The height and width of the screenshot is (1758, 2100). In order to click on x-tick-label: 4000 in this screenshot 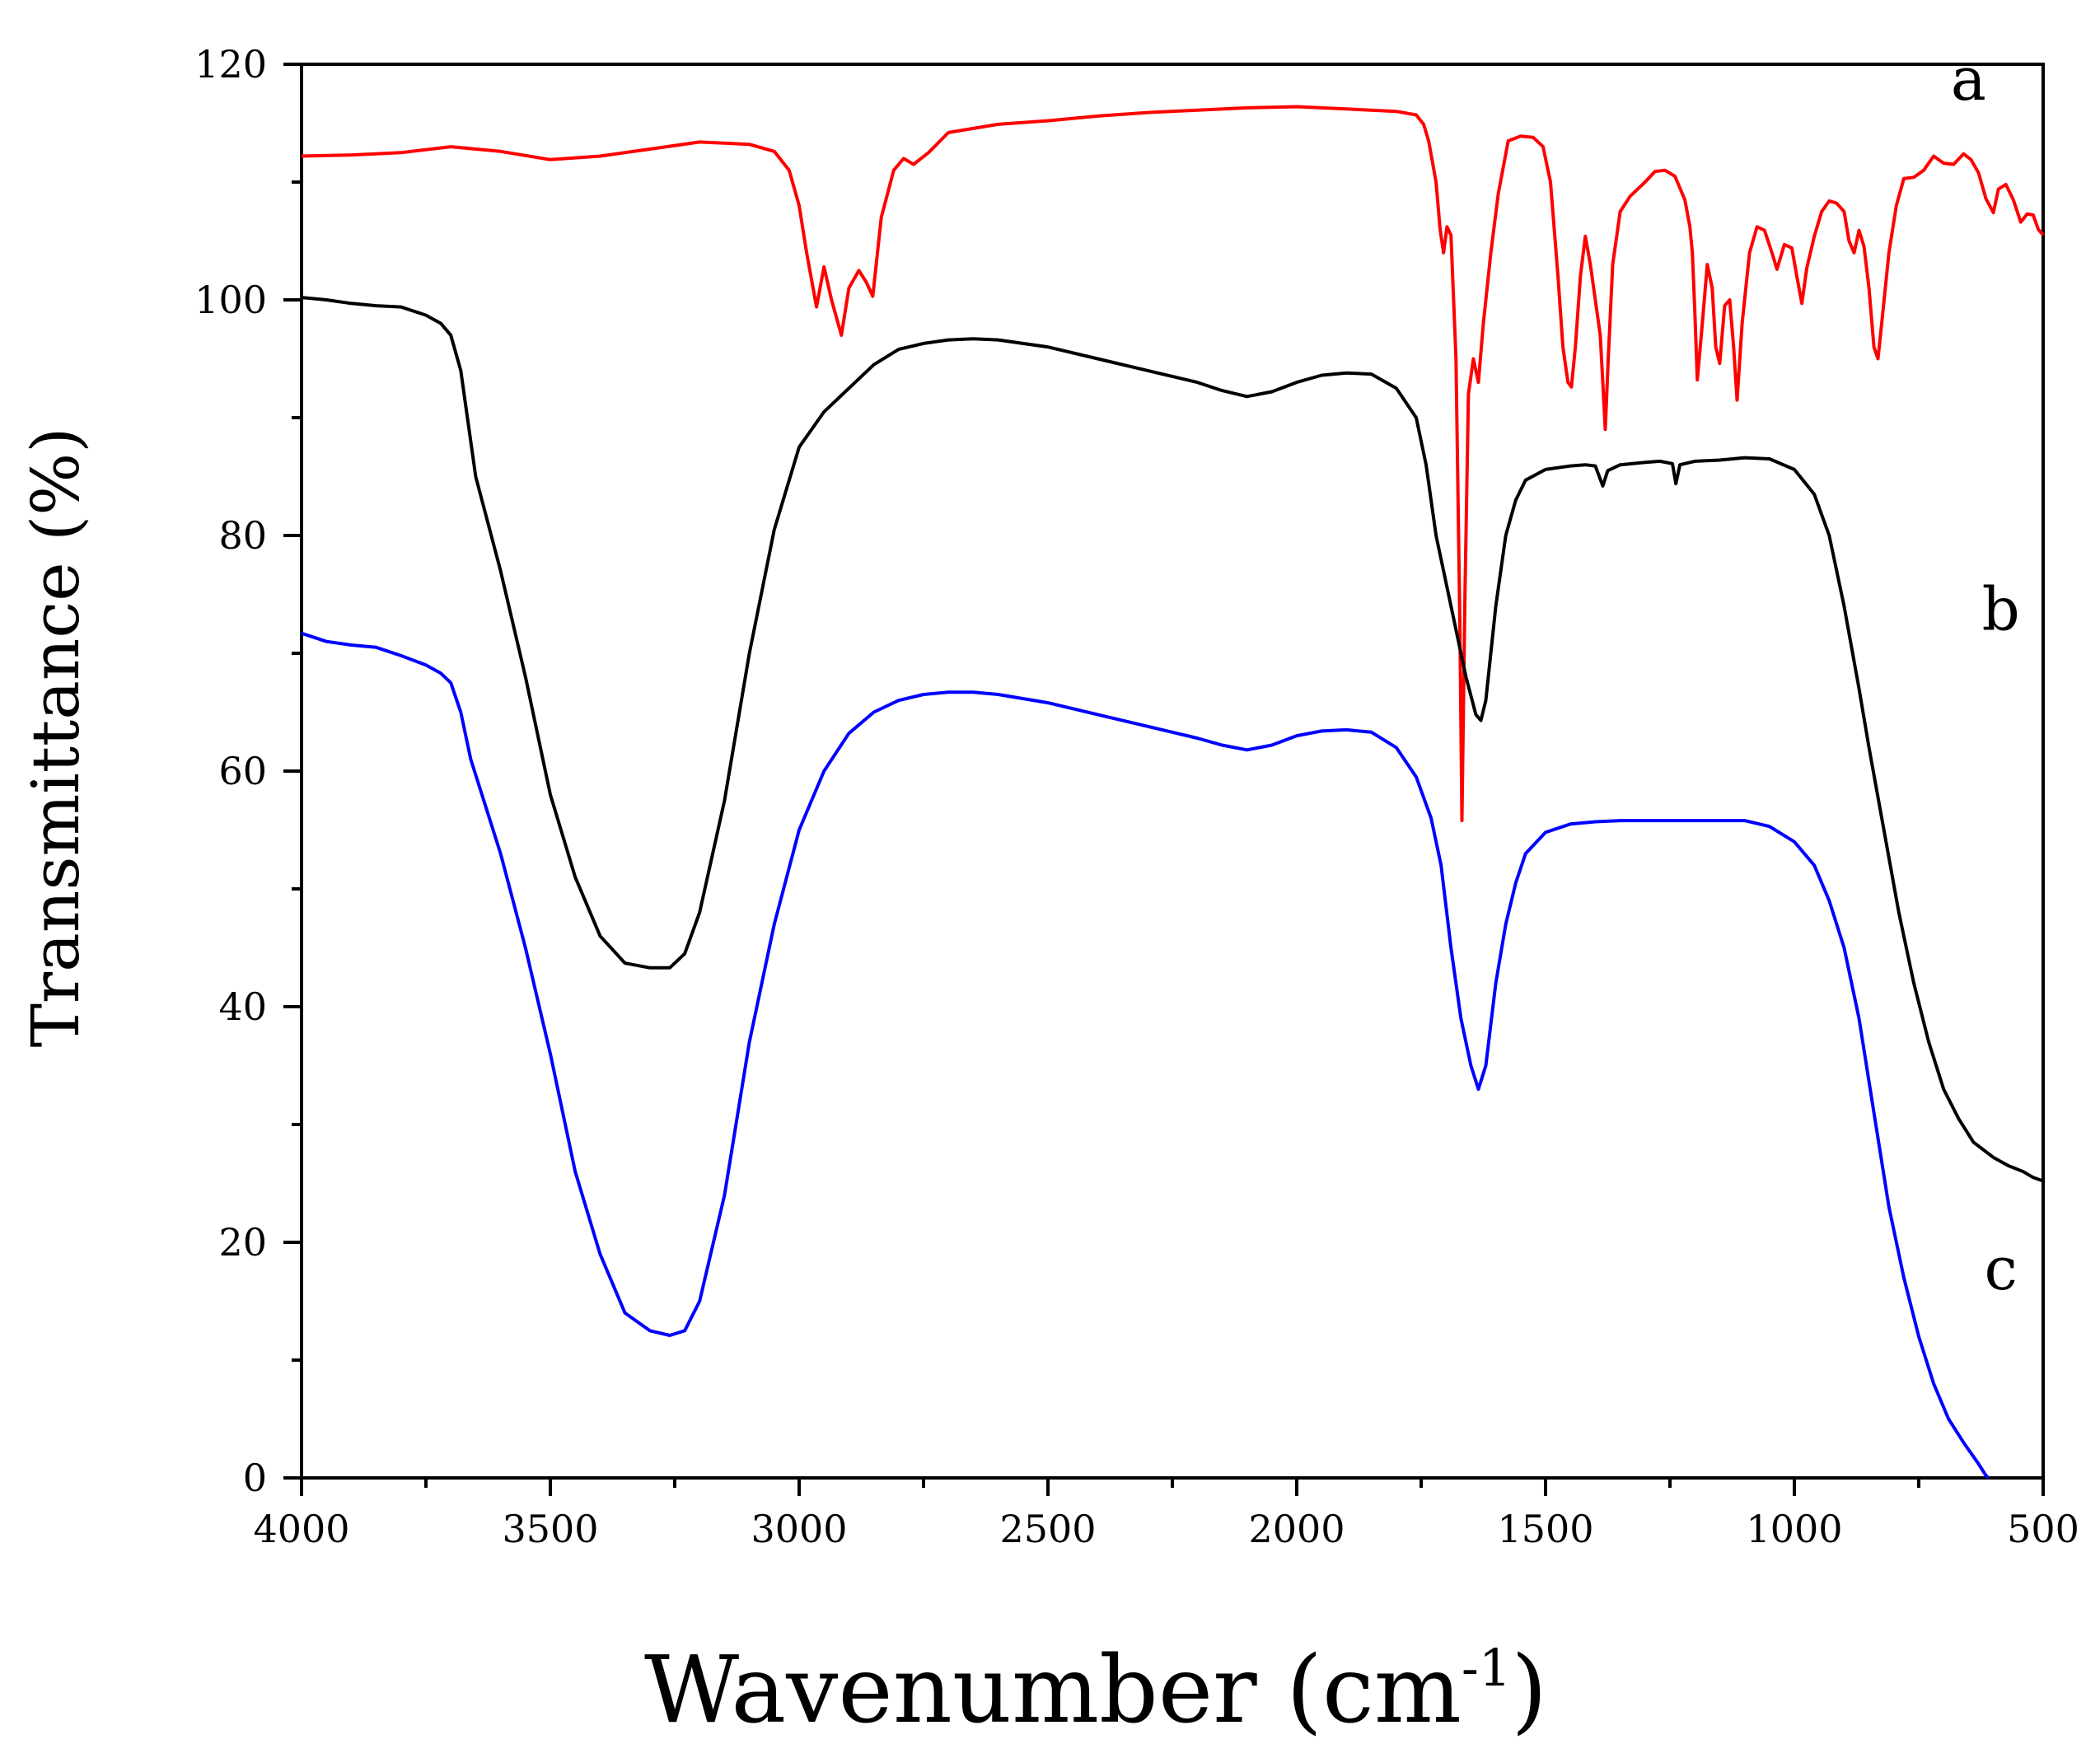, I will do `click(301, 1529)`.